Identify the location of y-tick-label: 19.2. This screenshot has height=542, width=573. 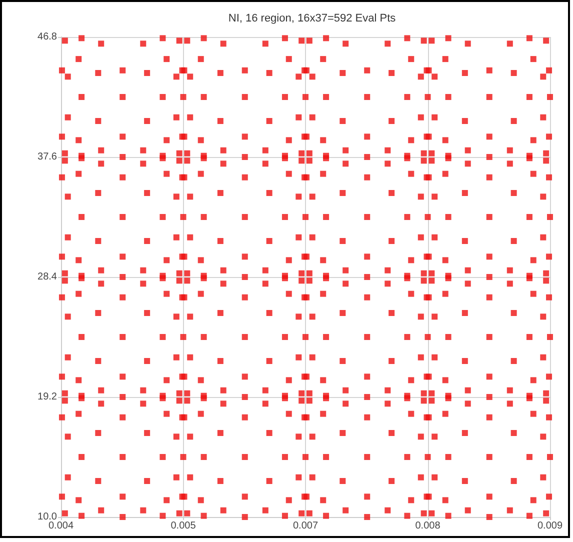
(48, 397).